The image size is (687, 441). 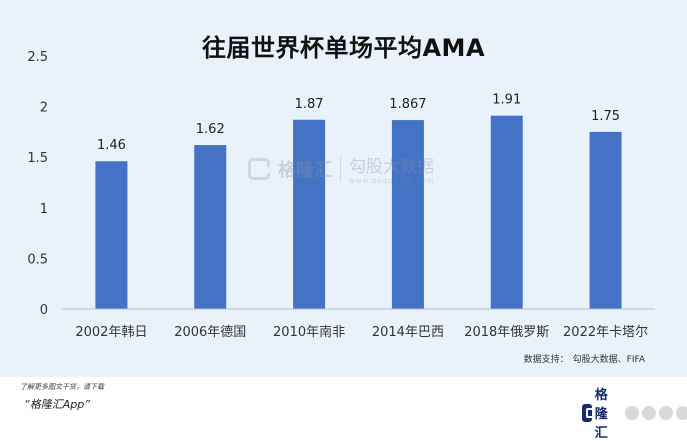 I want to click on footer-dots, so click(x=656, y=412).